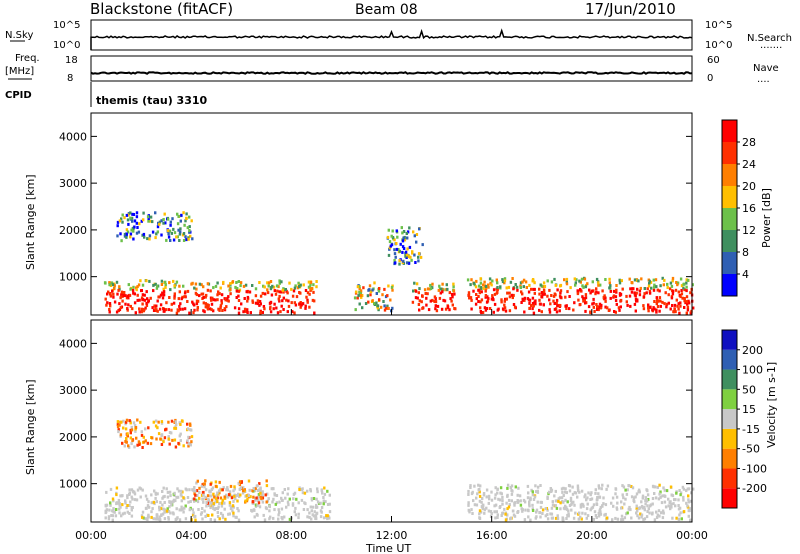 The image size is (800, 554). What do you see at coordinates (19, 71) in the screenshot?
I see `freq-label-2: [MHz]` at bounding box center [19, 71].